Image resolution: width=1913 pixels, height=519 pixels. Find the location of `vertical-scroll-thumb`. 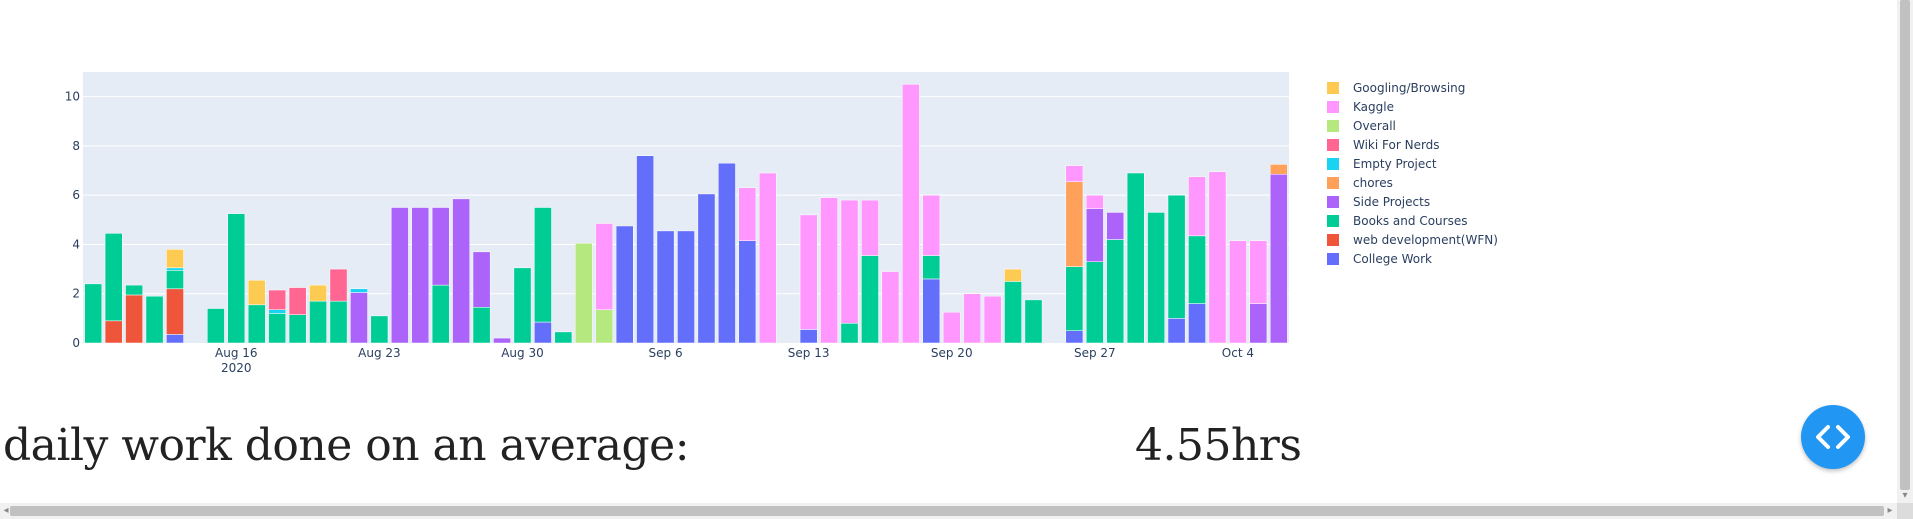

vertical-scroll-thumb is located at coordinates (1905, 245).